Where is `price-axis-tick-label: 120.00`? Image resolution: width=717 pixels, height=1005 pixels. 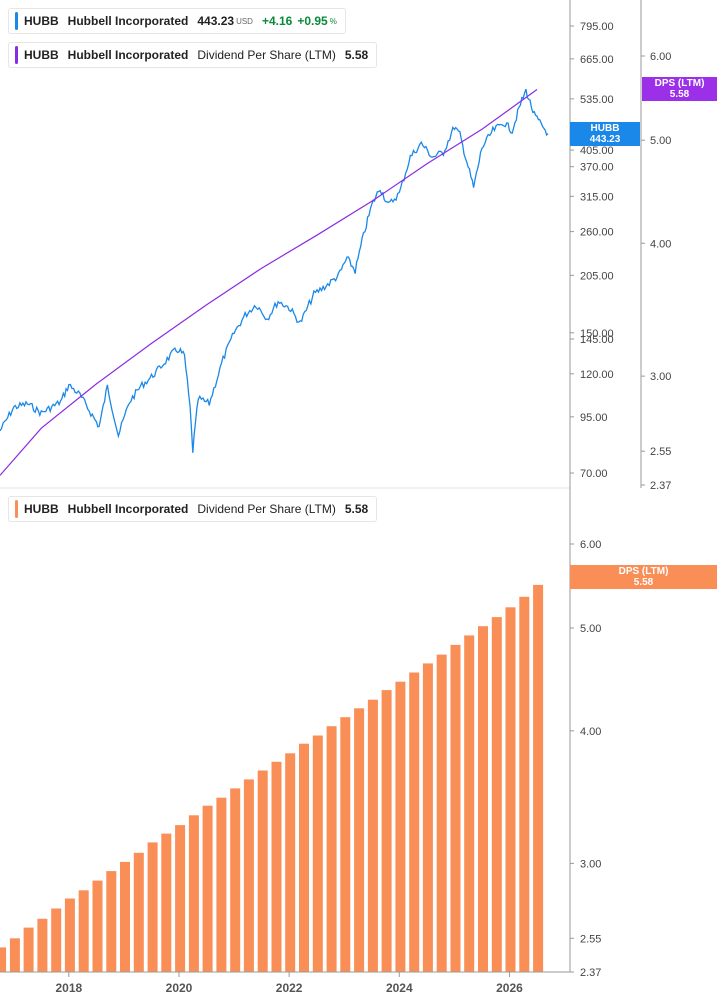
price-axis-tick-label: 120.00 is located at coordinates (597, 375).